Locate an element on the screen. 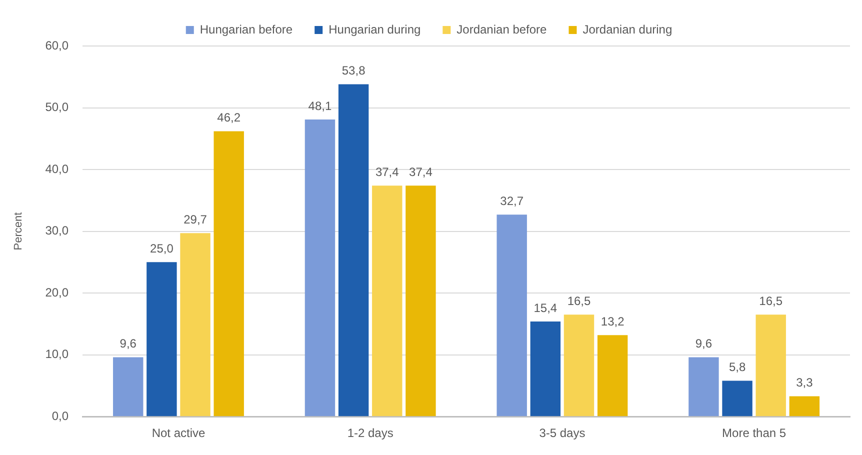  x-tick-label: 1-2 days is located at coordinates (370, 433).